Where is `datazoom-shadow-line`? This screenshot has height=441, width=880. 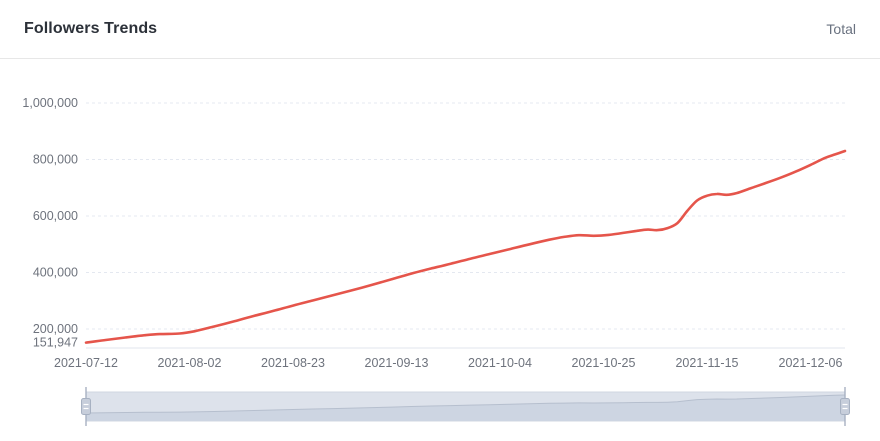
datazoom-shadow-line is located at coordinates (465, 404).